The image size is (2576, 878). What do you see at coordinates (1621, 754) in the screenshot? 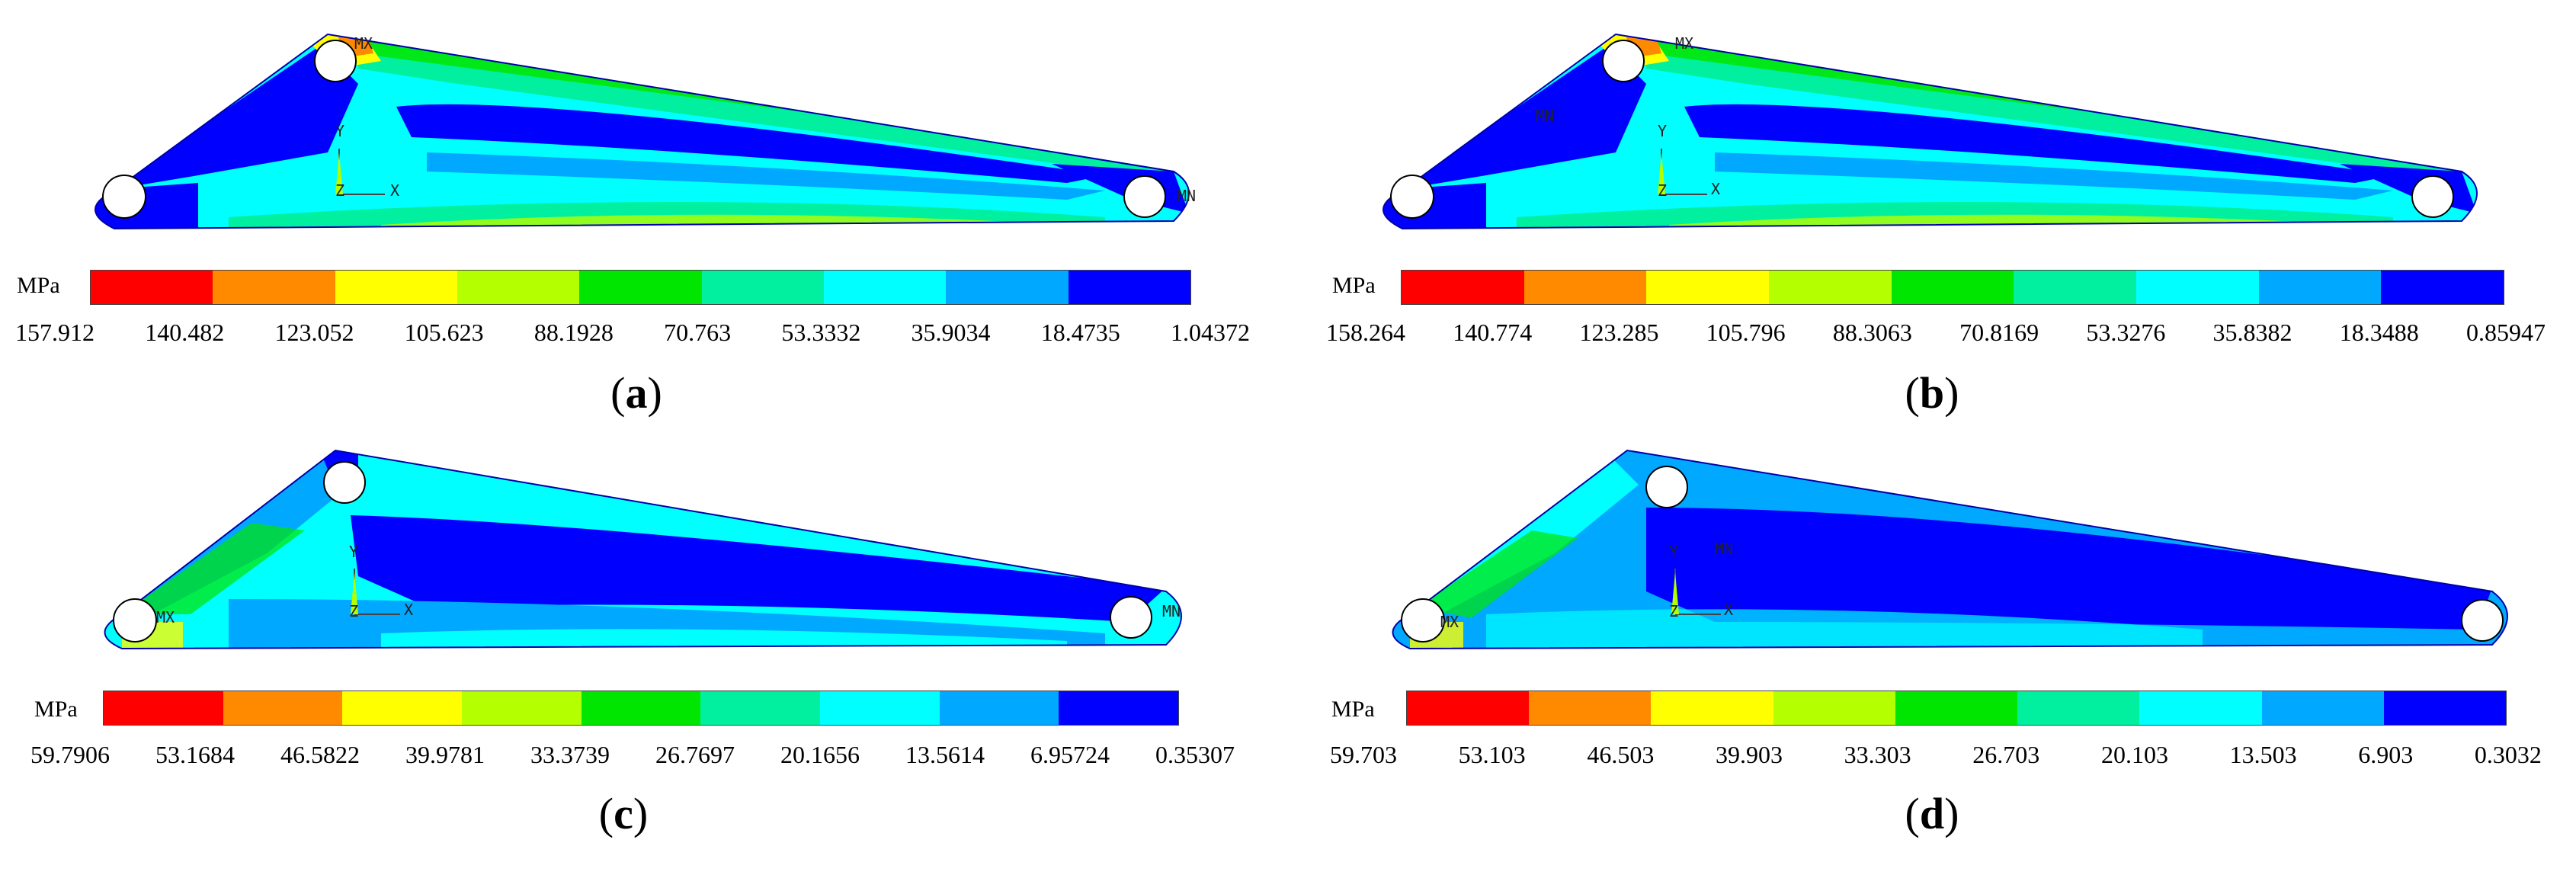
I see `legend-tick-label: 46.503` at bounding box center [1621, 754].